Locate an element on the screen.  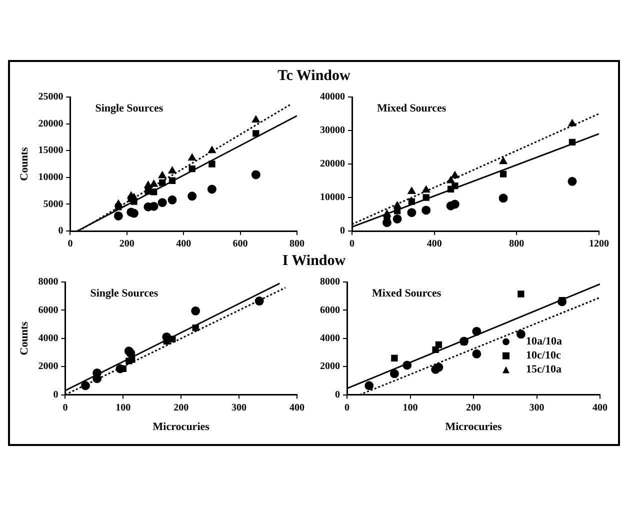
legend-label: 10a/10a is located at coordinates (544, 342).